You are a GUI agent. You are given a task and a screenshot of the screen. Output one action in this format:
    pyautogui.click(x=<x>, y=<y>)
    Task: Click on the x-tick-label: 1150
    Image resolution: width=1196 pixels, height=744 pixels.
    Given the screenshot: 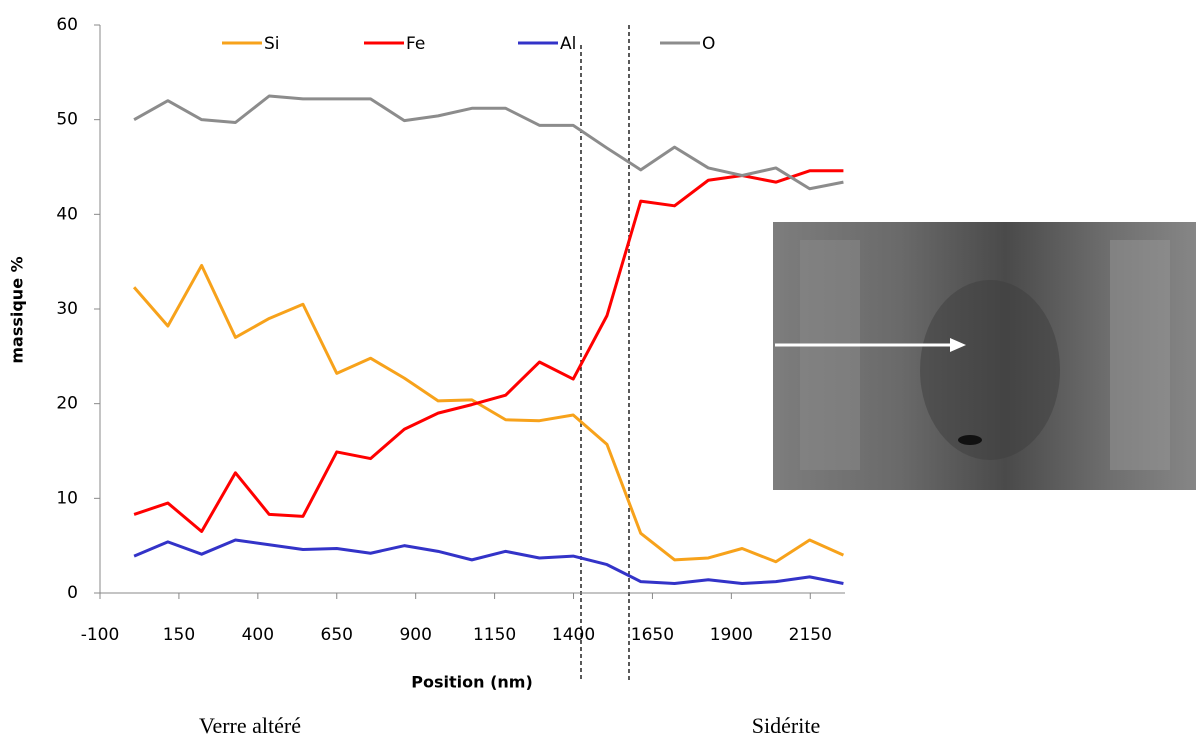 What is the action you would take?
    pyautogui.click(x=494, y=635)
    